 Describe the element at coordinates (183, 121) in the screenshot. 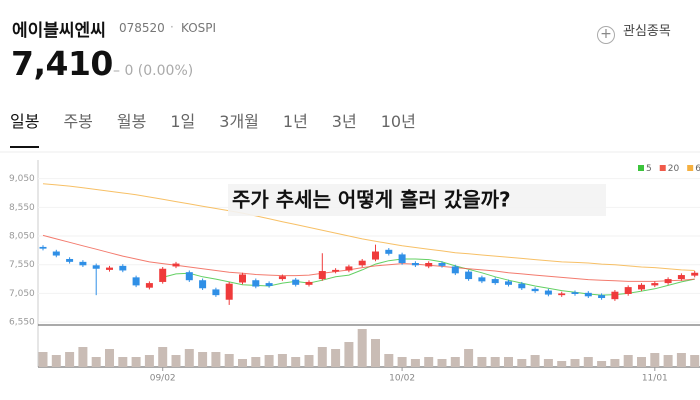

I see `period-tab: 1일` at that location.